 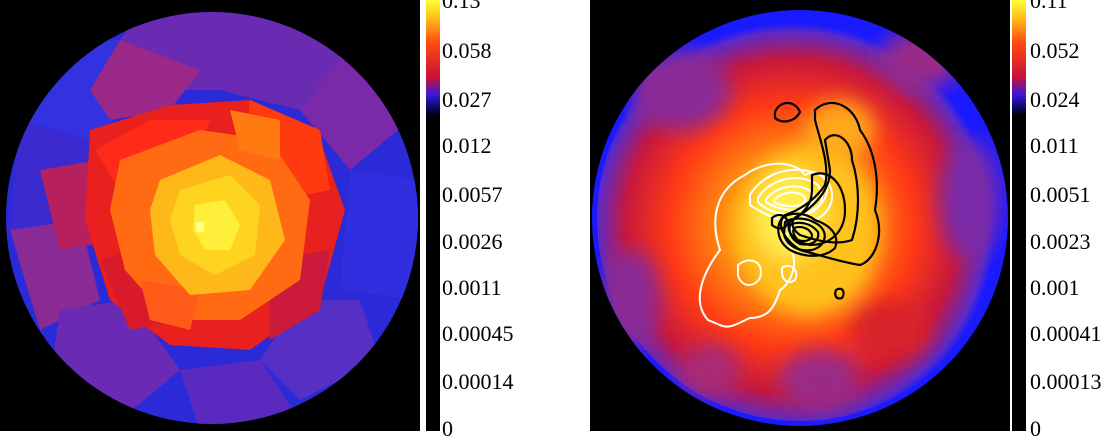 I want to click on left-tick-2: 0.027, so click(x=467, y=99).